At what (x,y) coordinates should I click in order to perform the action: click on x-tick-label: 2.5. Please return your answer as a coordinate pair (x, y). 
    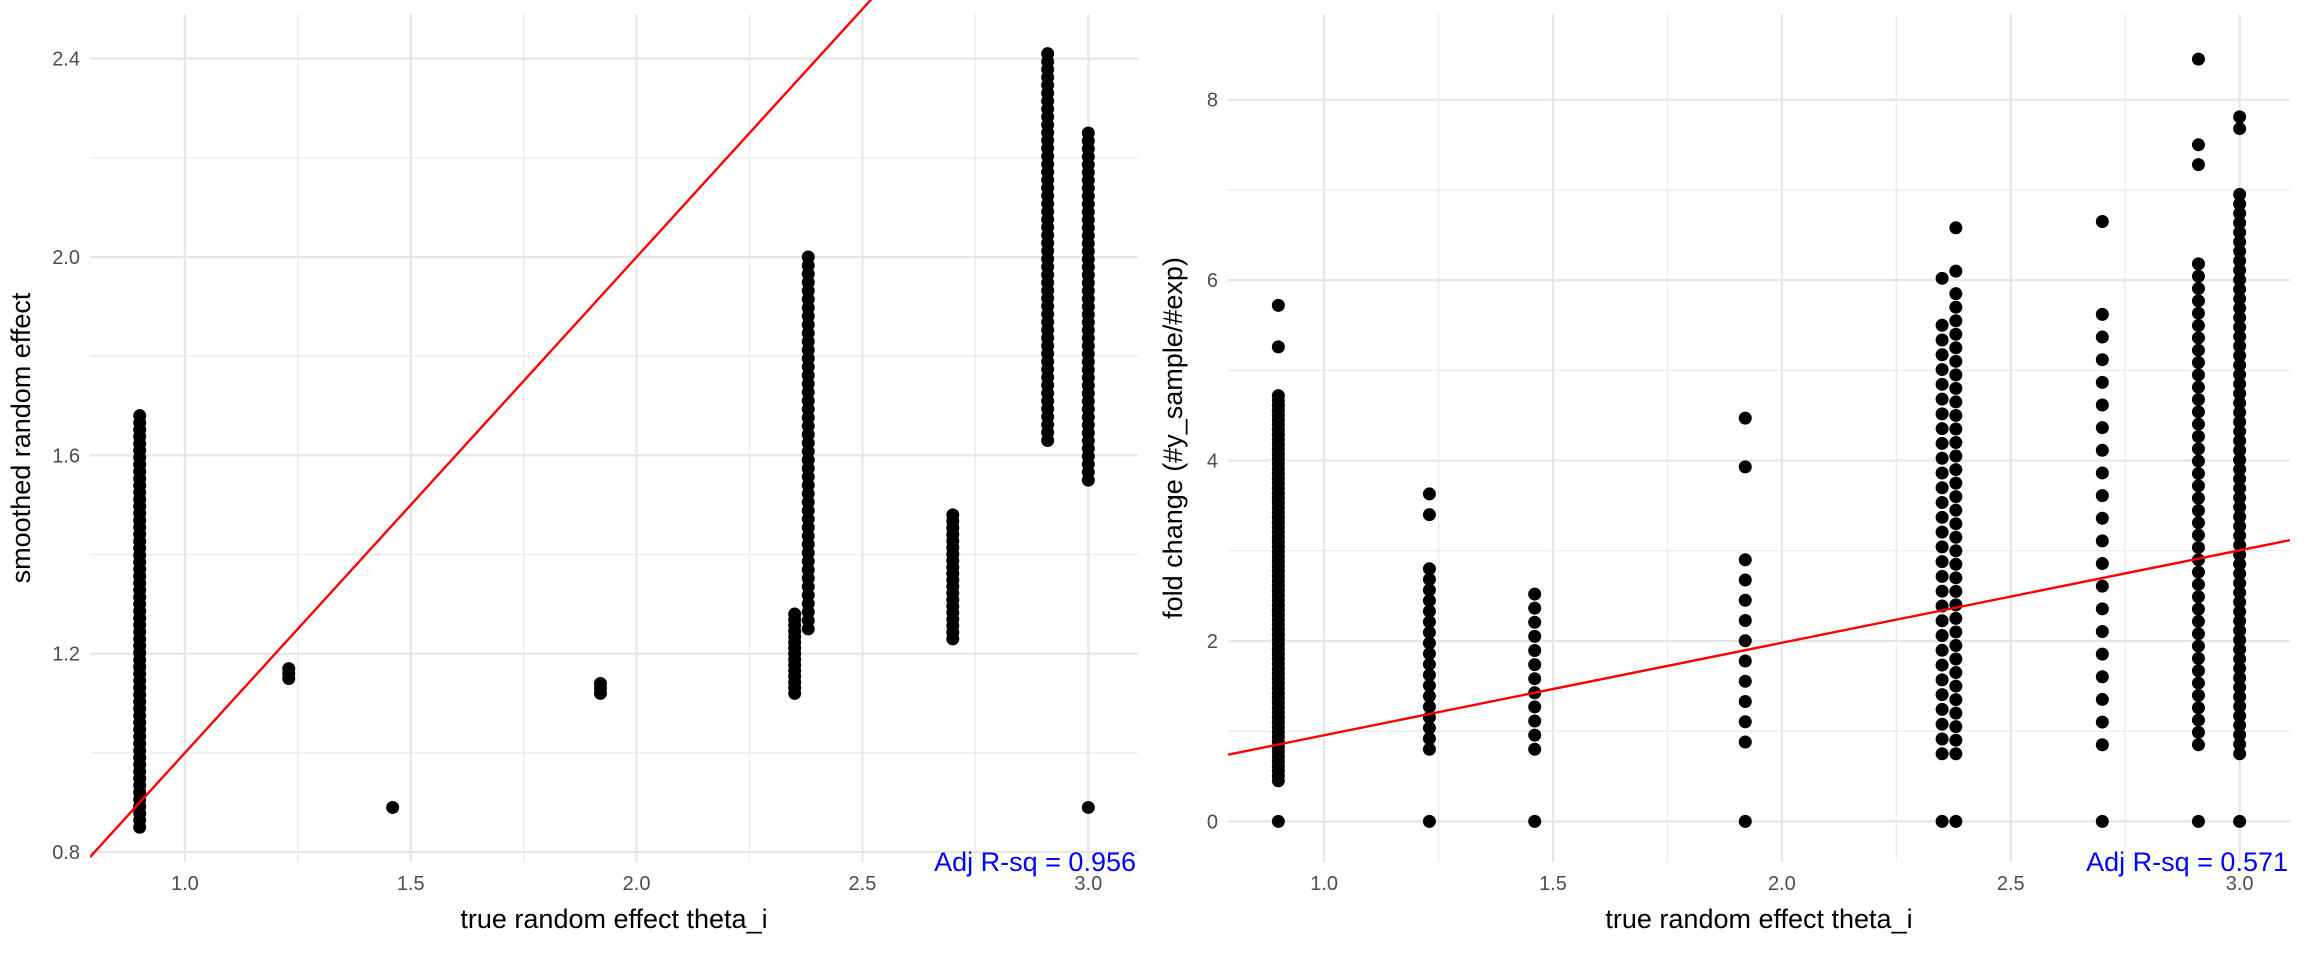
    Looking at the image, I should click on (2011, 884).